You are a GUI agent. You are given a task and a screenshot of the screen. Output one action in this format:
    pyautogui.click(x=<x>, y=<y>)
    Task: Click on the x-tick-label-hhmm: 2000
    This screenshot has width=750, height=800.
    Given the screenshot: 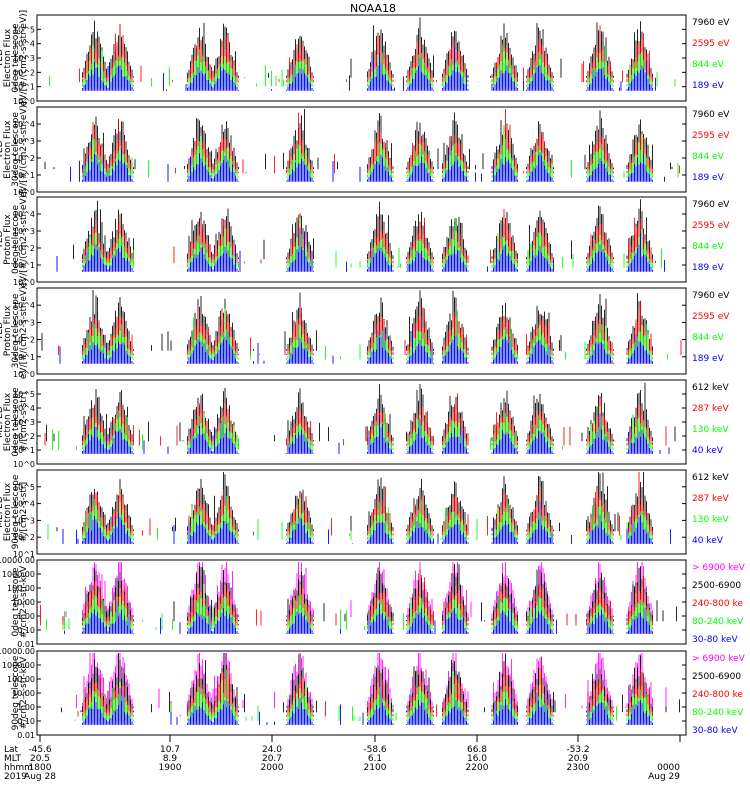 What is the action you would take?
    pyautogui.click(x=272, y=768)
    